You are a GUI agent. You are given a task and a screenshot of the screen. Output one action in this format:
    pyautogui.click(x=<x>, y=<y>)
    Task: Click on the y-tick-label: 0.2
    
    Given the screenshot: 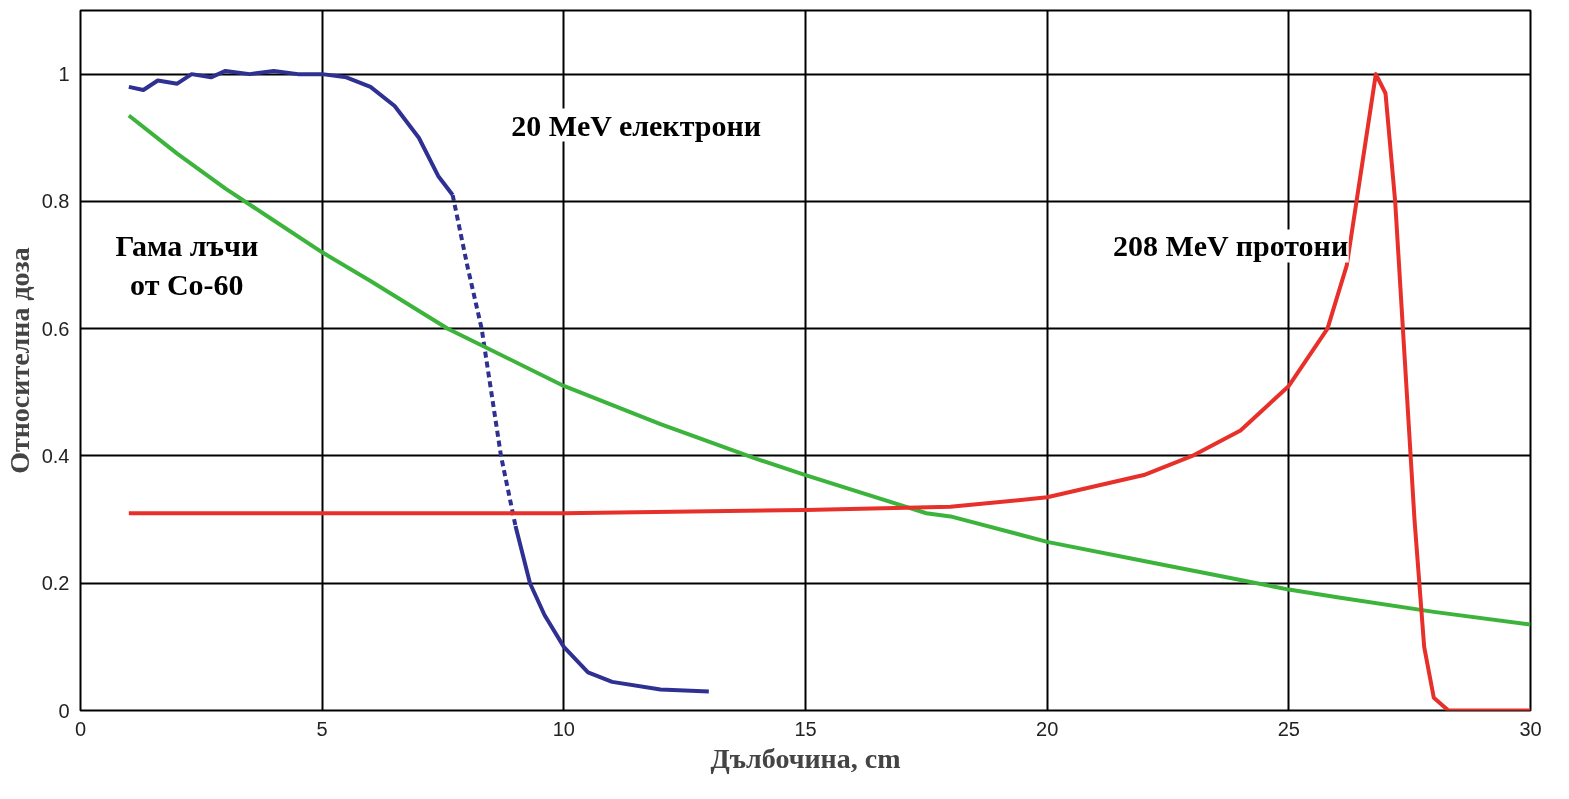 What is the action you would take?
    pyautogui.click(x=55, y=583)
    